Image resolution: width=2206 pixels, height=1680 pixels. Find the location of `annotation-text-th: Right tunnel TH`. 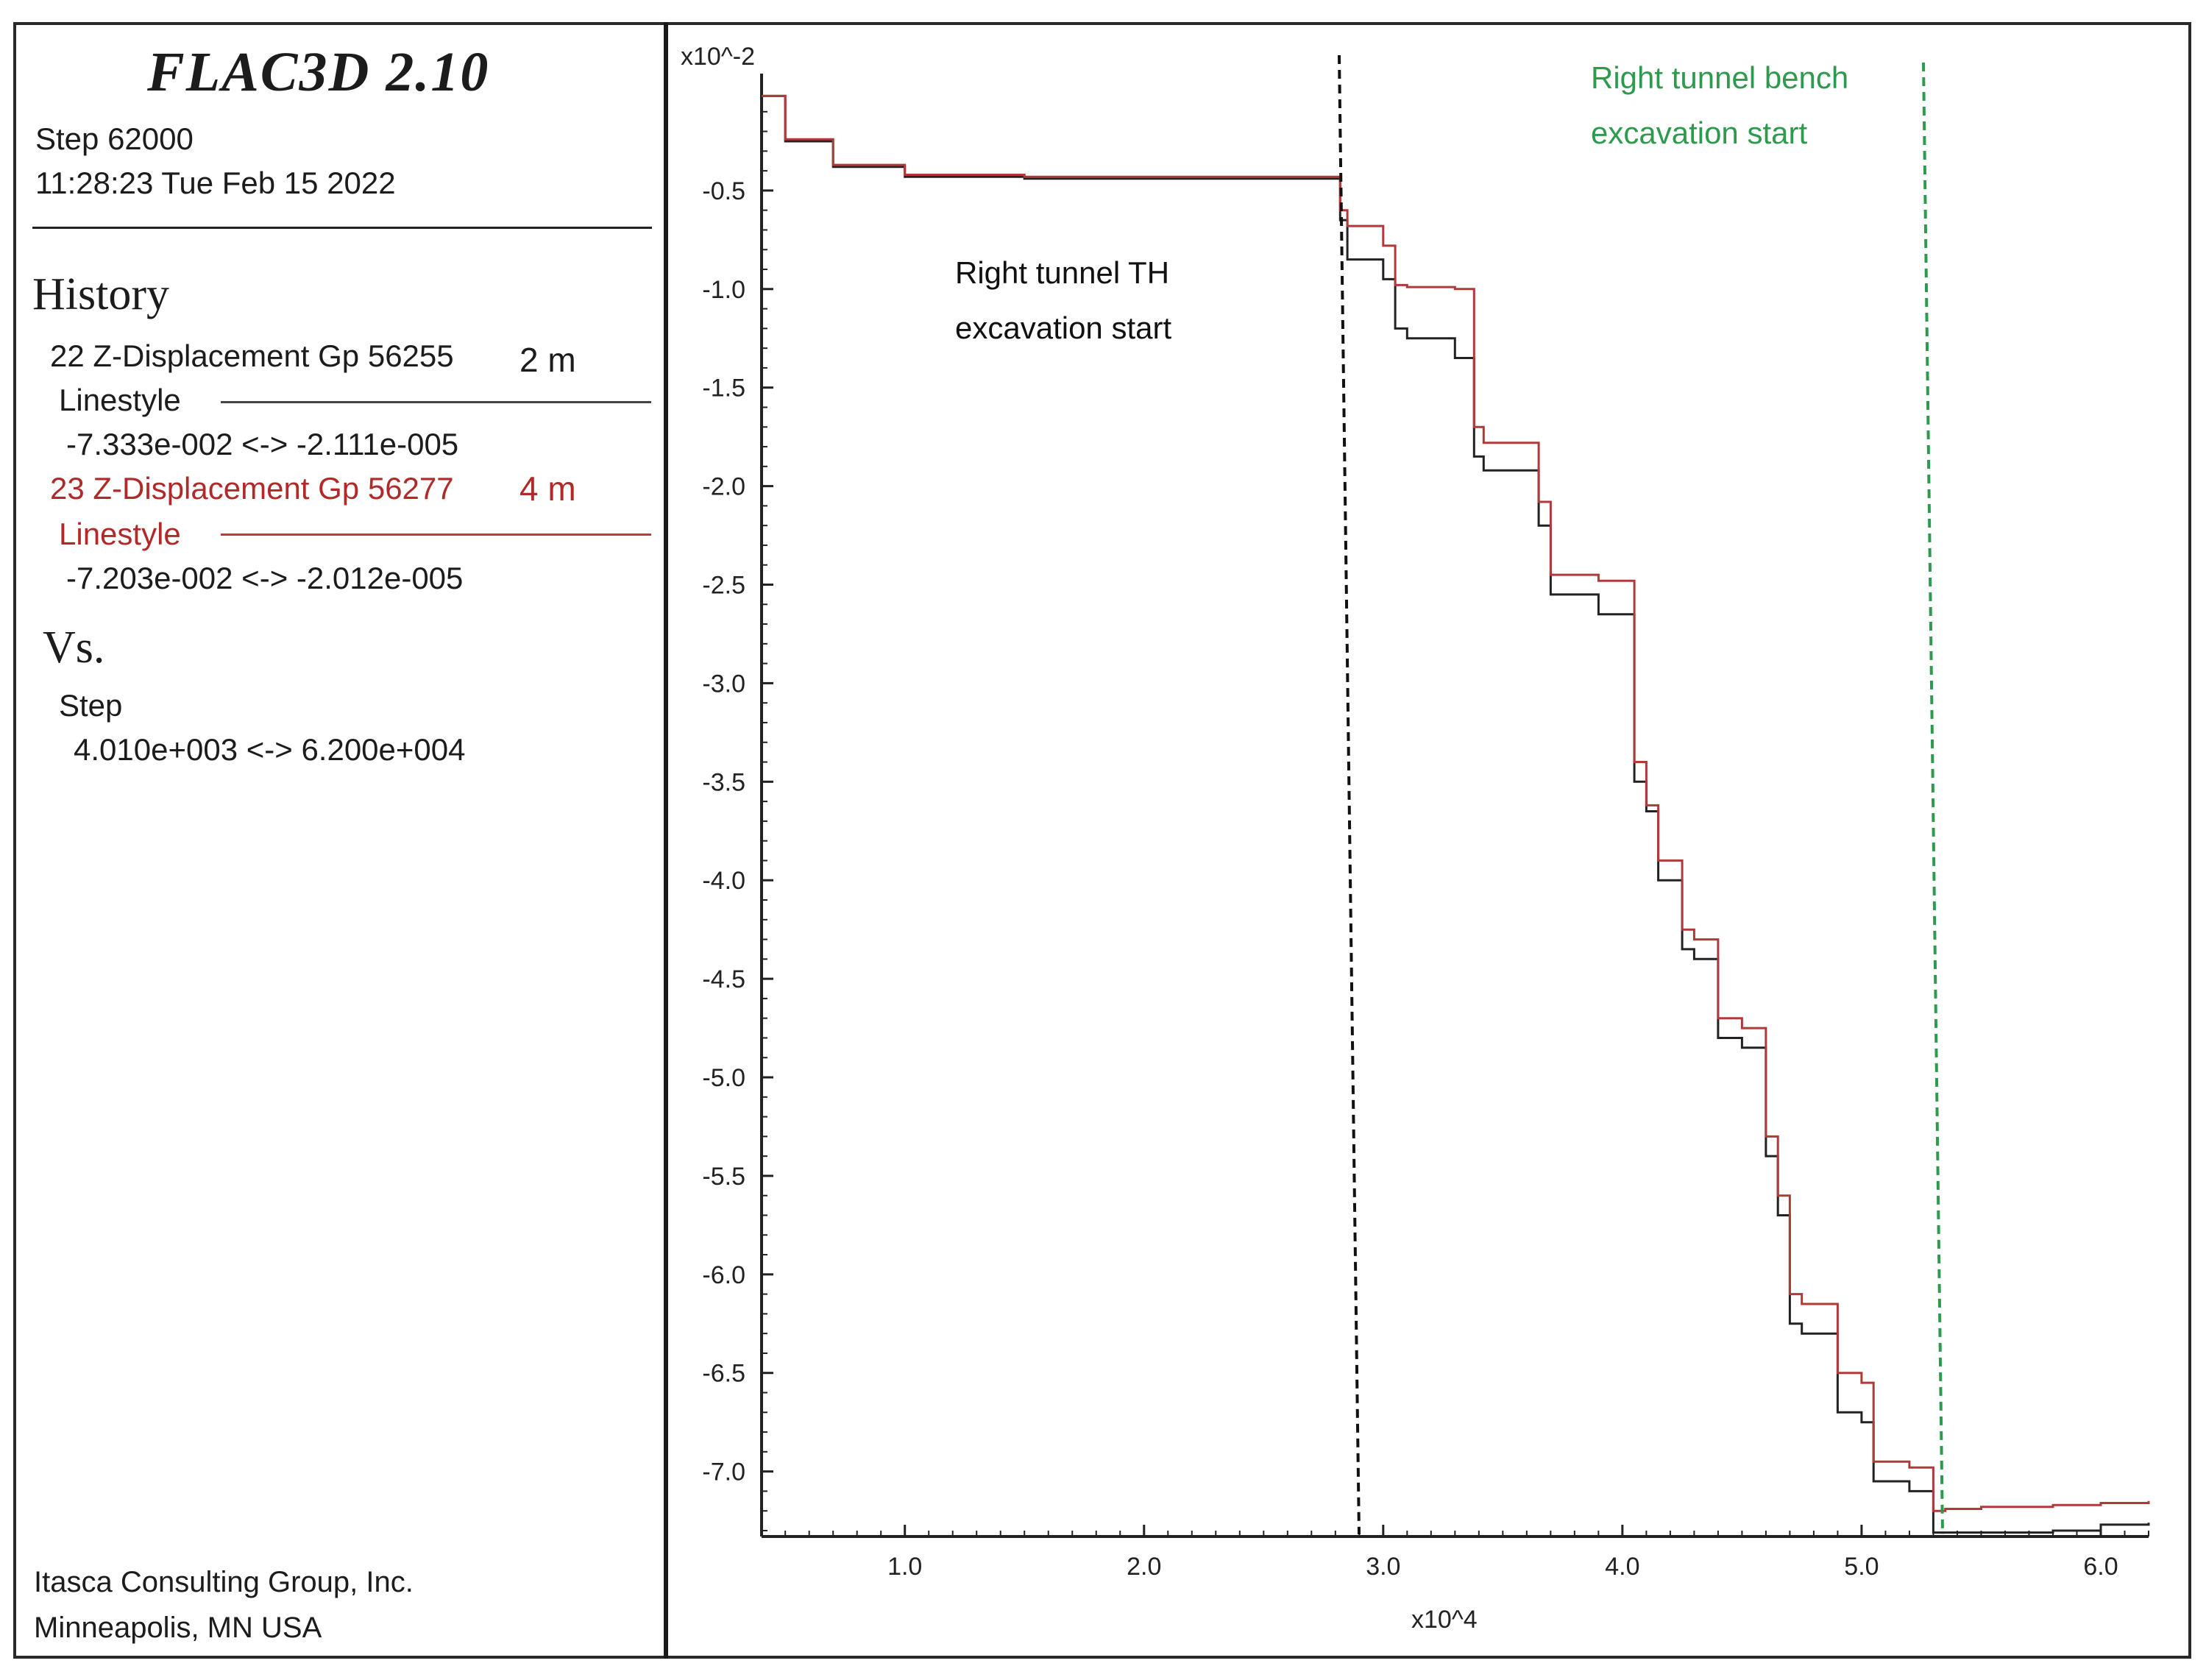

annotation-text-th: Right tunnel TH is located at coordinates (1062, 272).